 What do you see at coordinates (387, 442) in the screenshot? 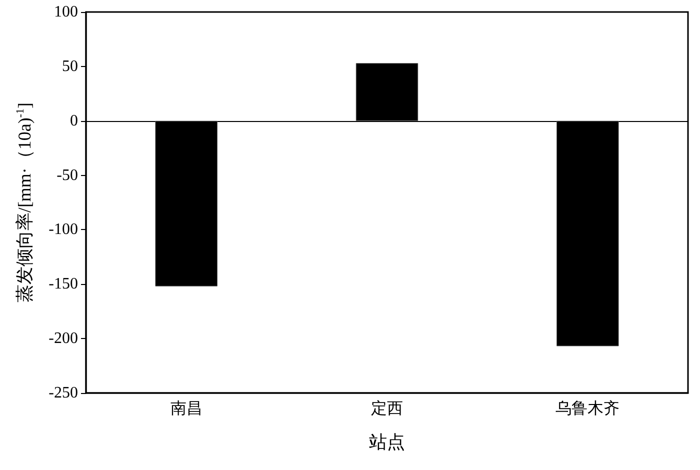
I see `x-axis-title: 站点` at bounding box center [387, 442].